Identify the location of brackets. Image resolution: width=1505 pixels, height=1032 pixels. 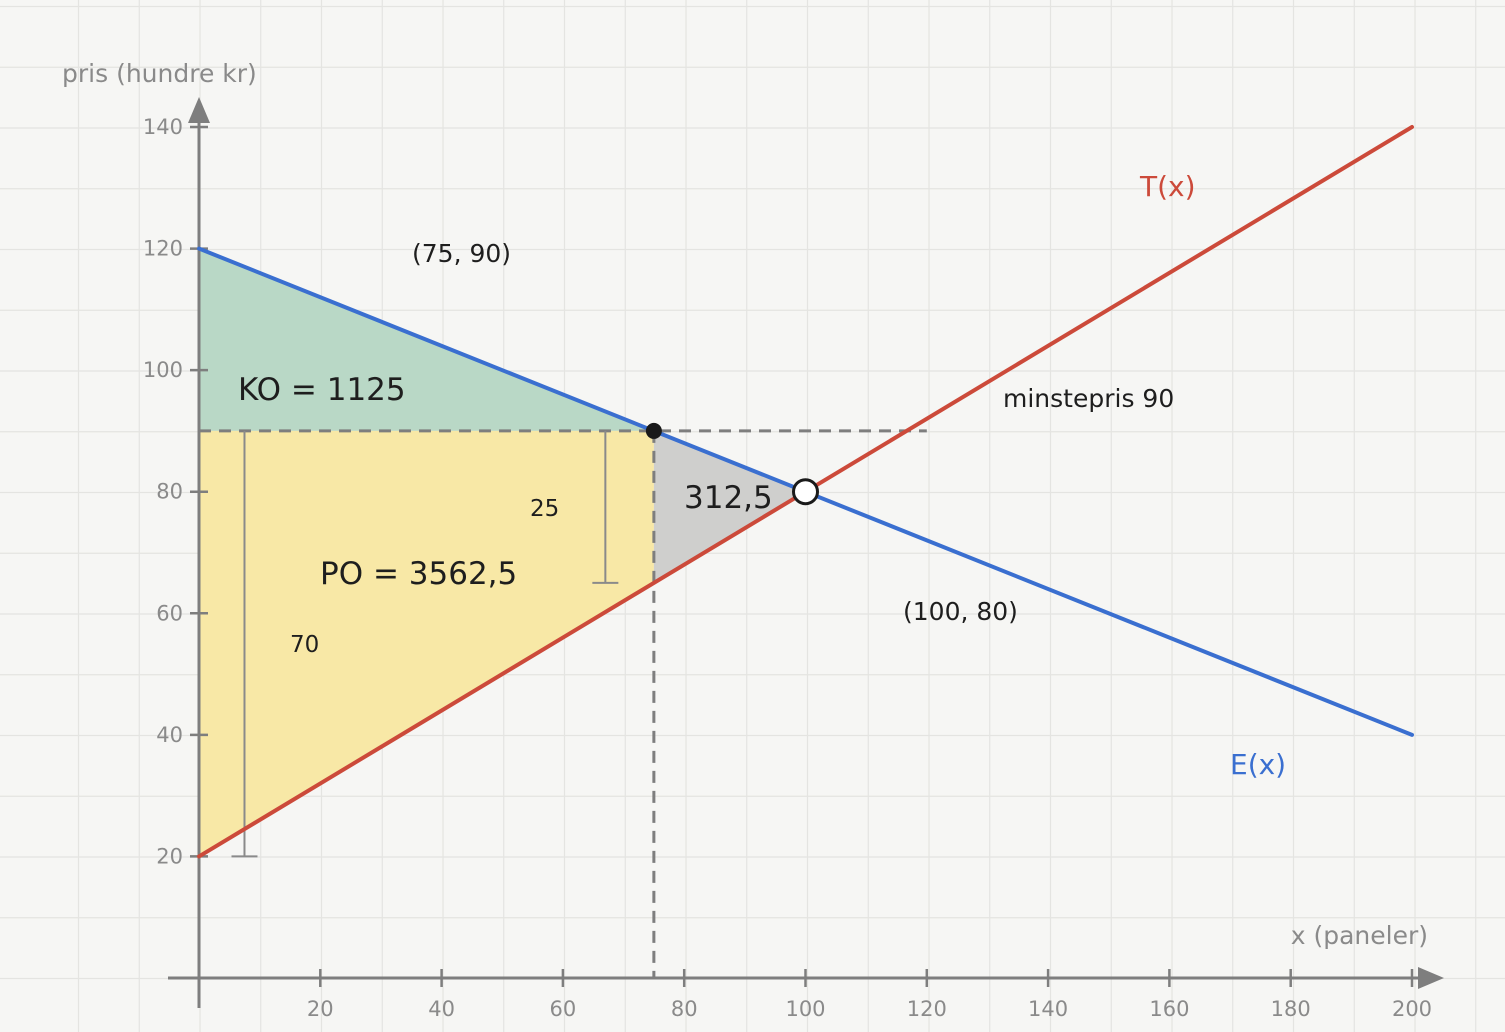
(425, 644).